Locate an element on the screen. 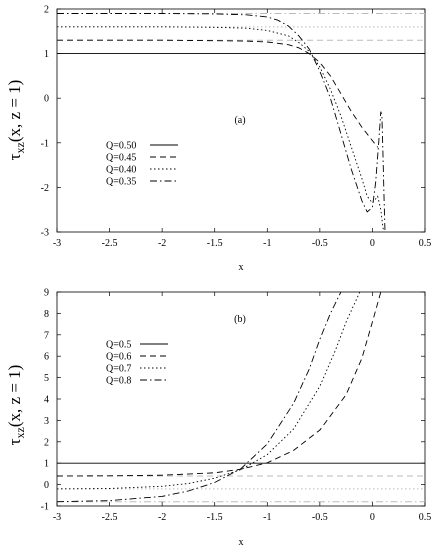 Image resolution: width=440 pixels, height=550 pixels. panel-label-a: (a) is located at coordinates (239, 120).